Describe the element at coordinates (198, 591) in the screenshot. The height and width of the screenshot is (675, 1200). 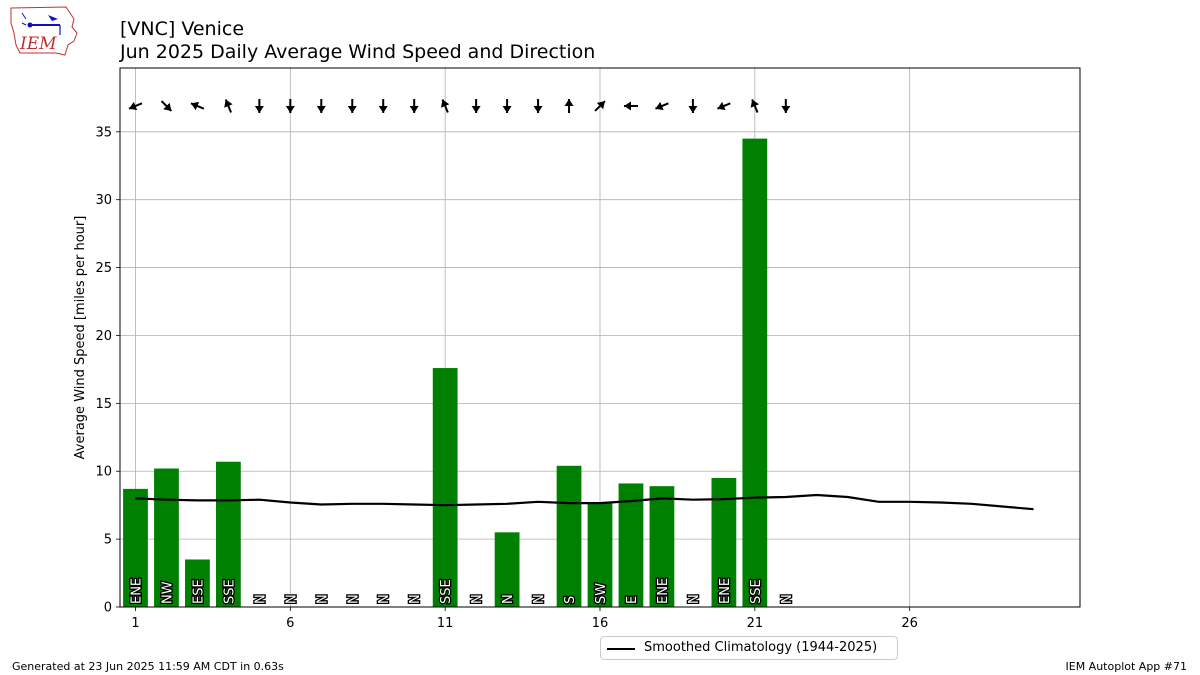
I see `direction-label: ESE` at that location.